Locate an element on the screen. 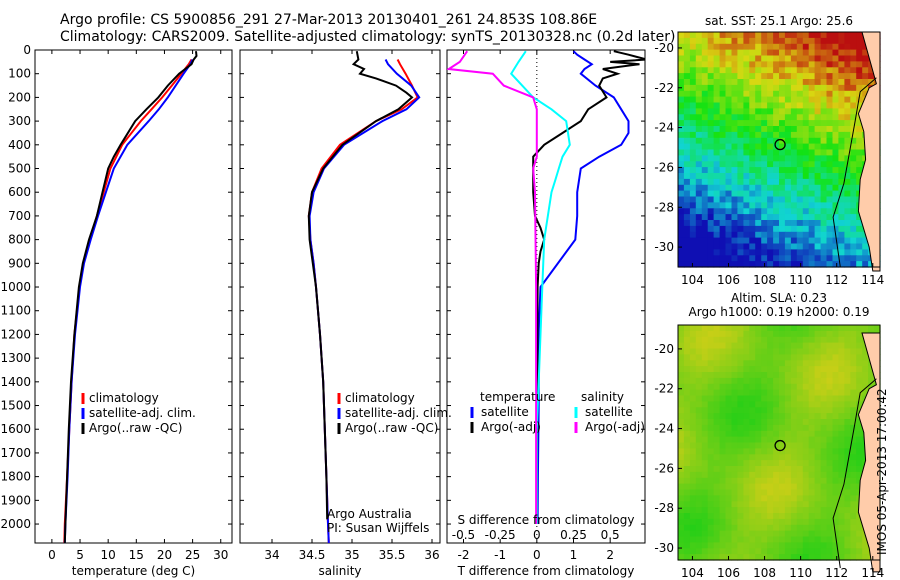  map-y-tick-label: -20 is located at coordinates (664, 349).